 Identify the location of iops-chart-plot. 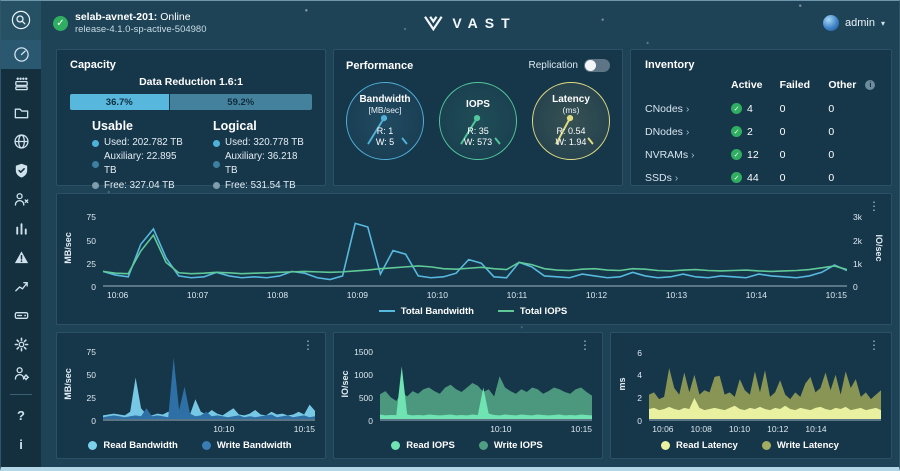
(486, 384).